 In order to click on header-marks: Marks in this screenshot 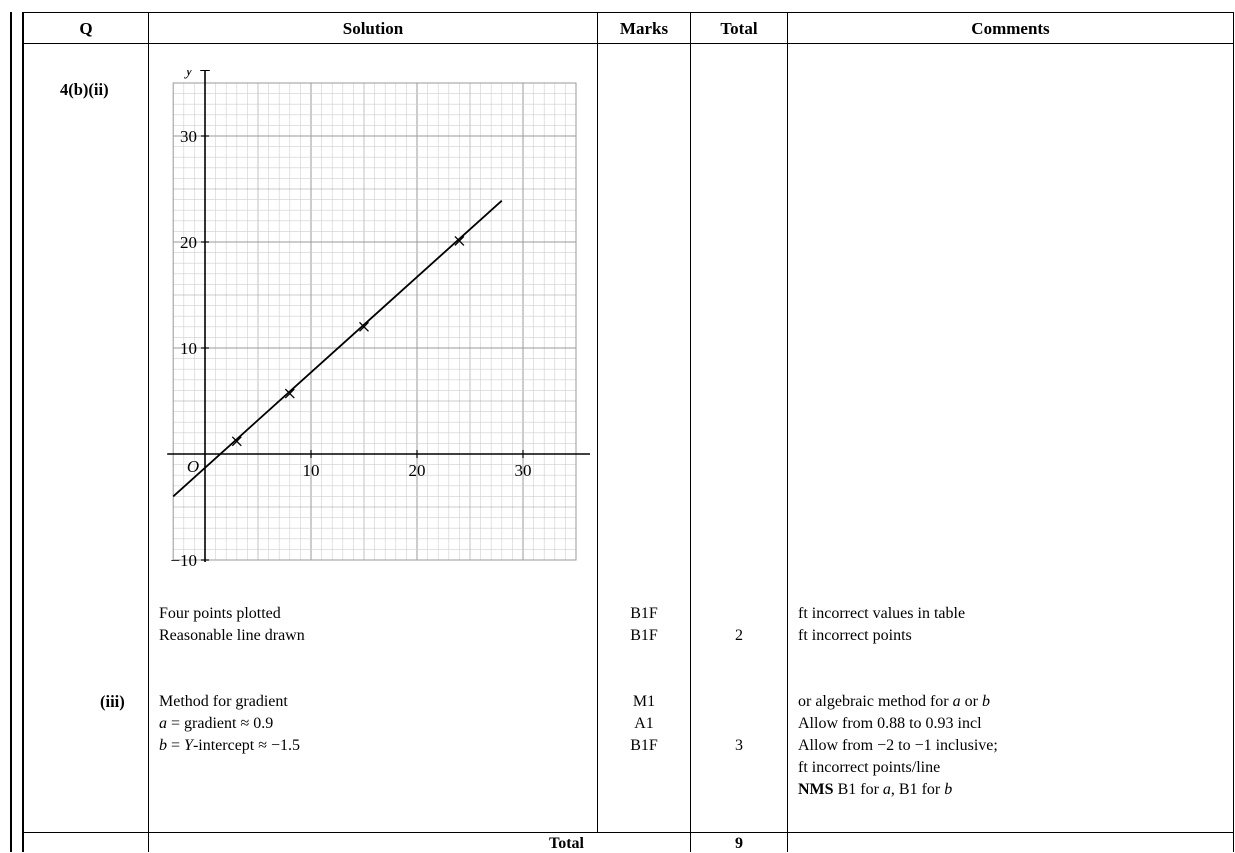, I will do `click(644, 28)`.